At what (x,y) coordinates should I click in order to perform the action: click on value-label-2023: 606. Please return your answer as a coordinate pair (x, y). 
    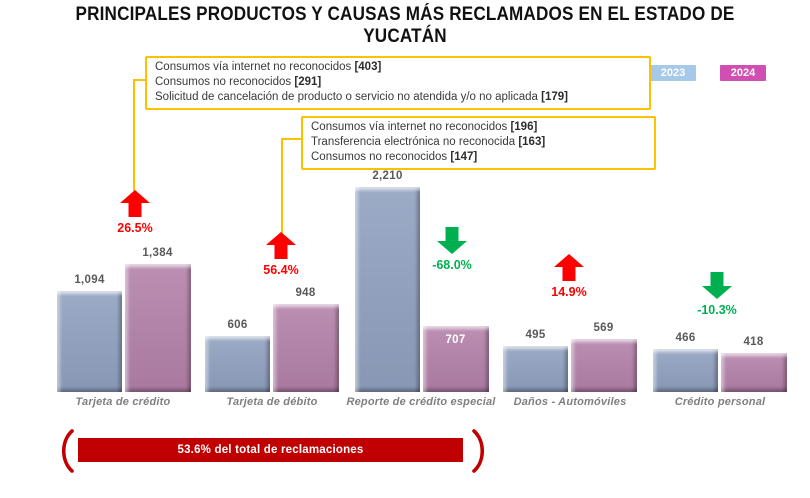
    Looking at the image, I should click on (237, 325).